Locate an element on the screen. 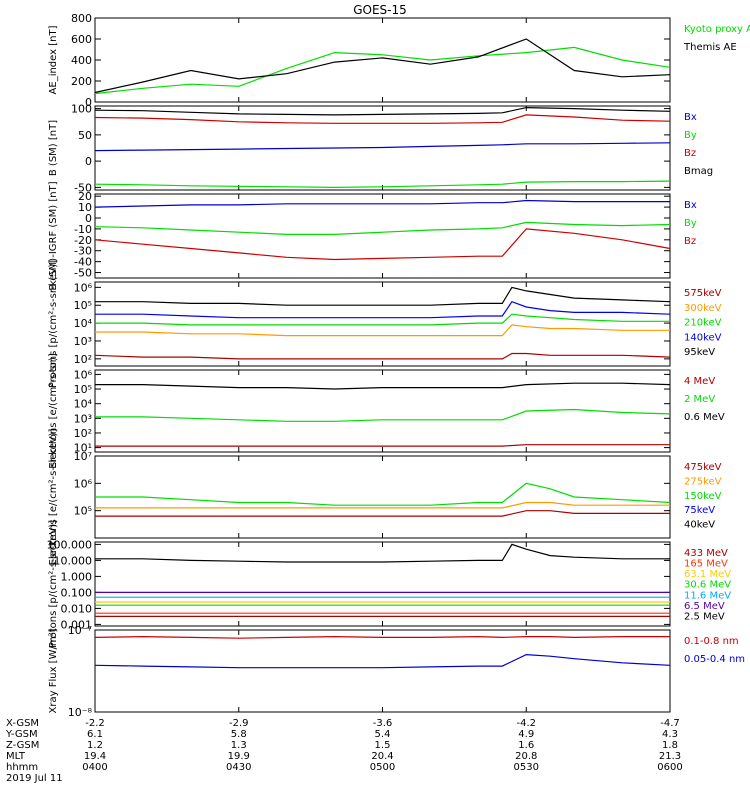  x-axis-row-label: MLT is located at coordinates (16, 756).